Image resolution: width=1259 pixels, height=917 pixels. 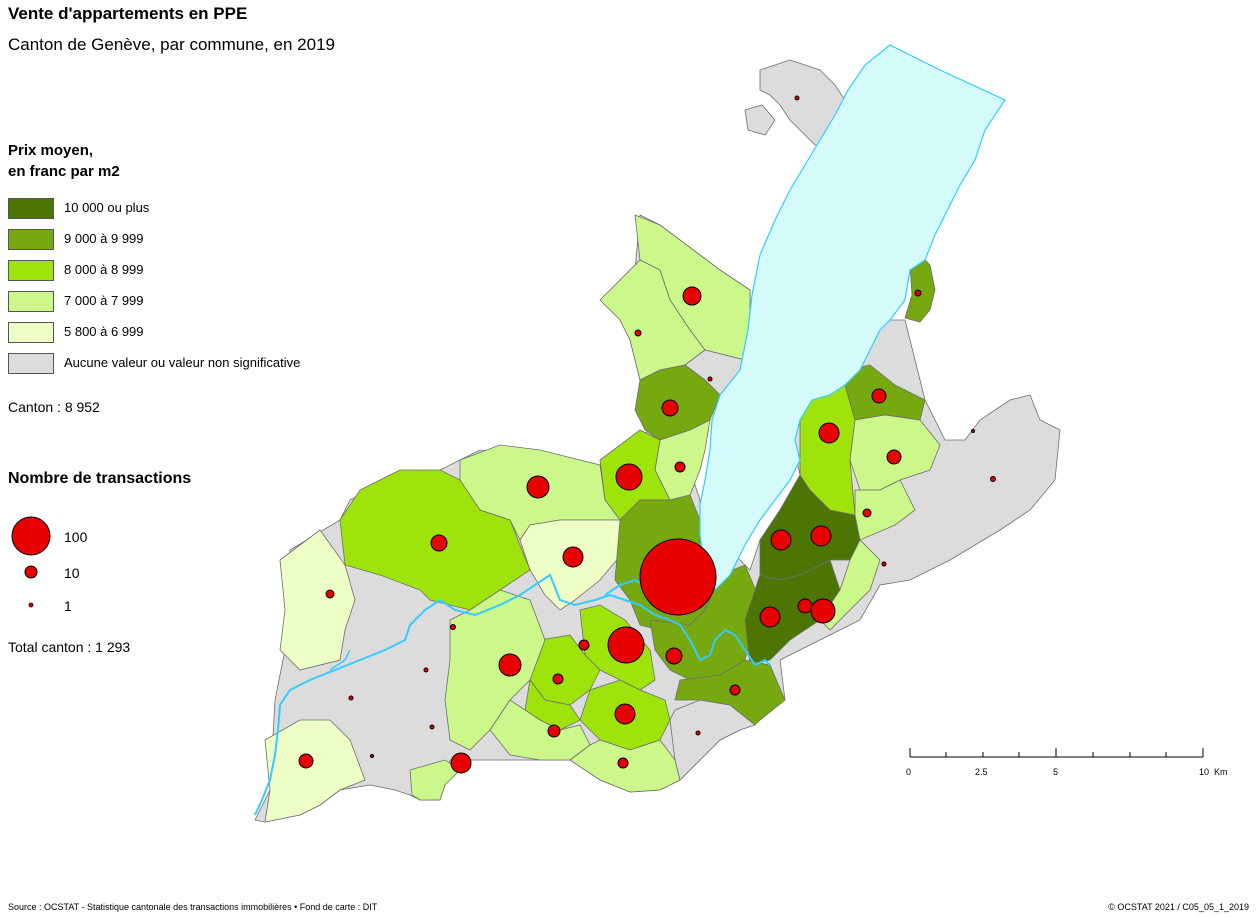 I want to click on map-subtitle: Canton de Genève, par commune, en 2019, so click(x=171, y=44).